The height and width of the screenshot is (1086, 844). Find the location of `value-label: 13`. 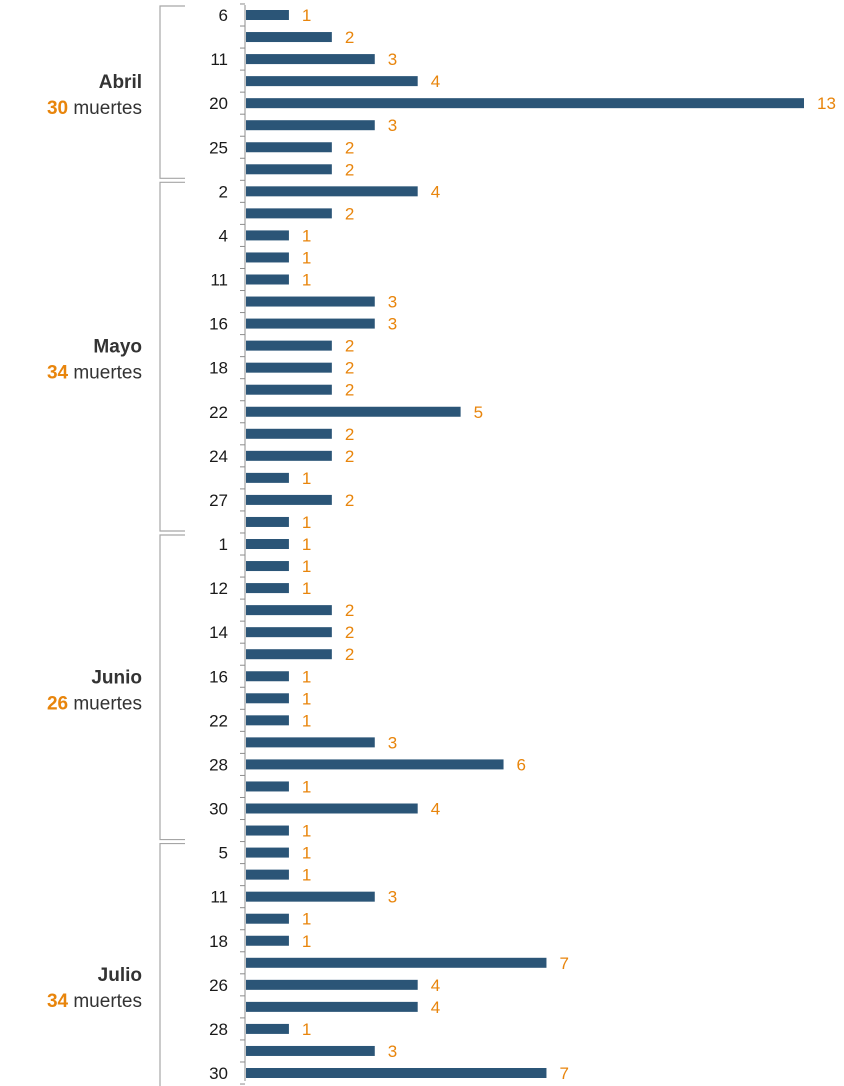

value-label: 13 is located at coordinates (826, 103).